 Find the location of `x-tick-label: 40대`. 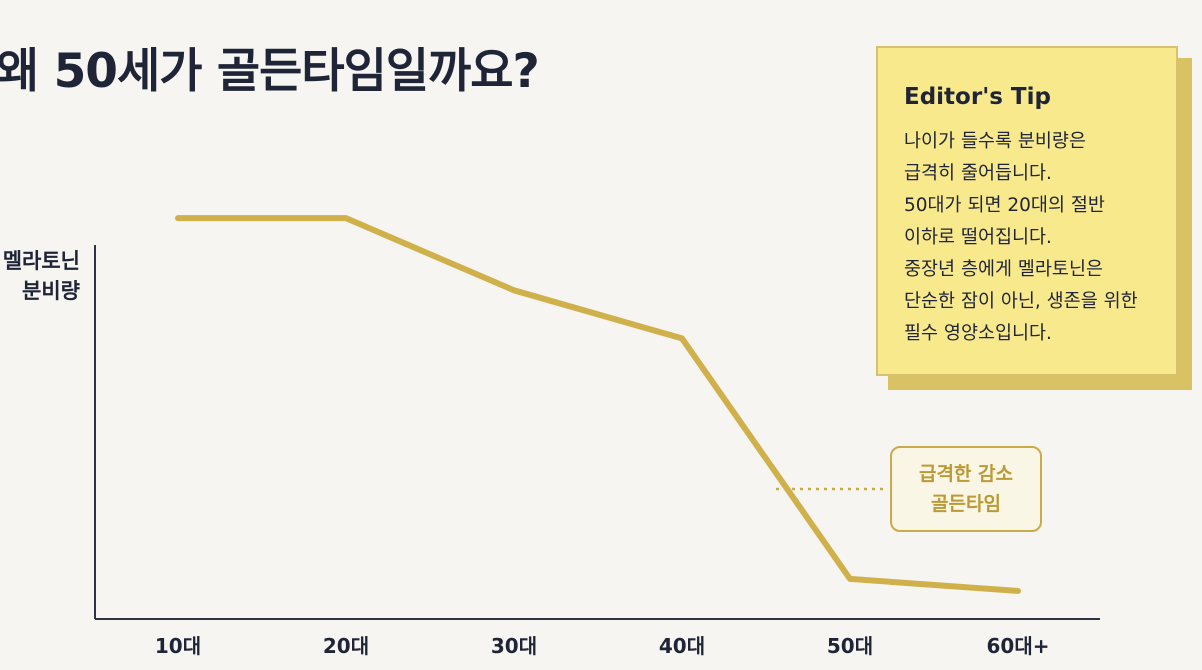

x-tick-label: 40대 is located at coordinates (682, 646).